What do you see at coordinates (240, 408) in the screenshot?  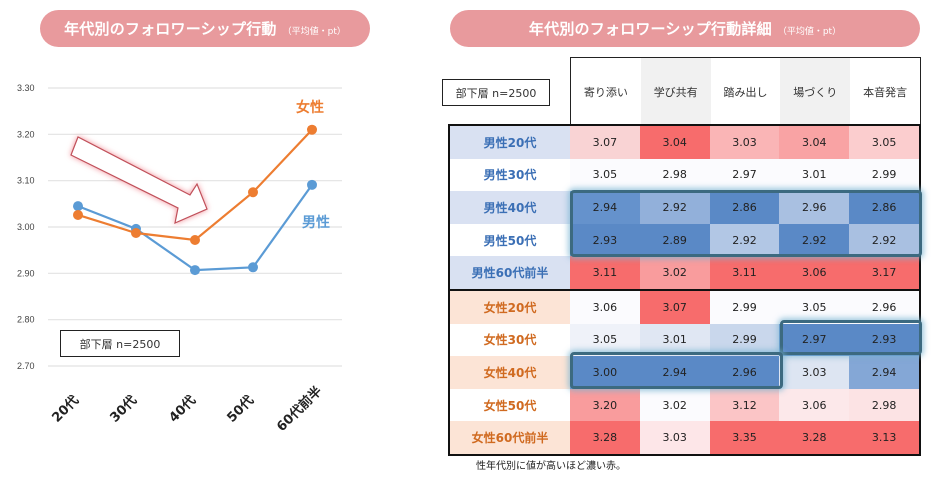 I see `x-tick-label: 50代` at bounding box center [240, 408].